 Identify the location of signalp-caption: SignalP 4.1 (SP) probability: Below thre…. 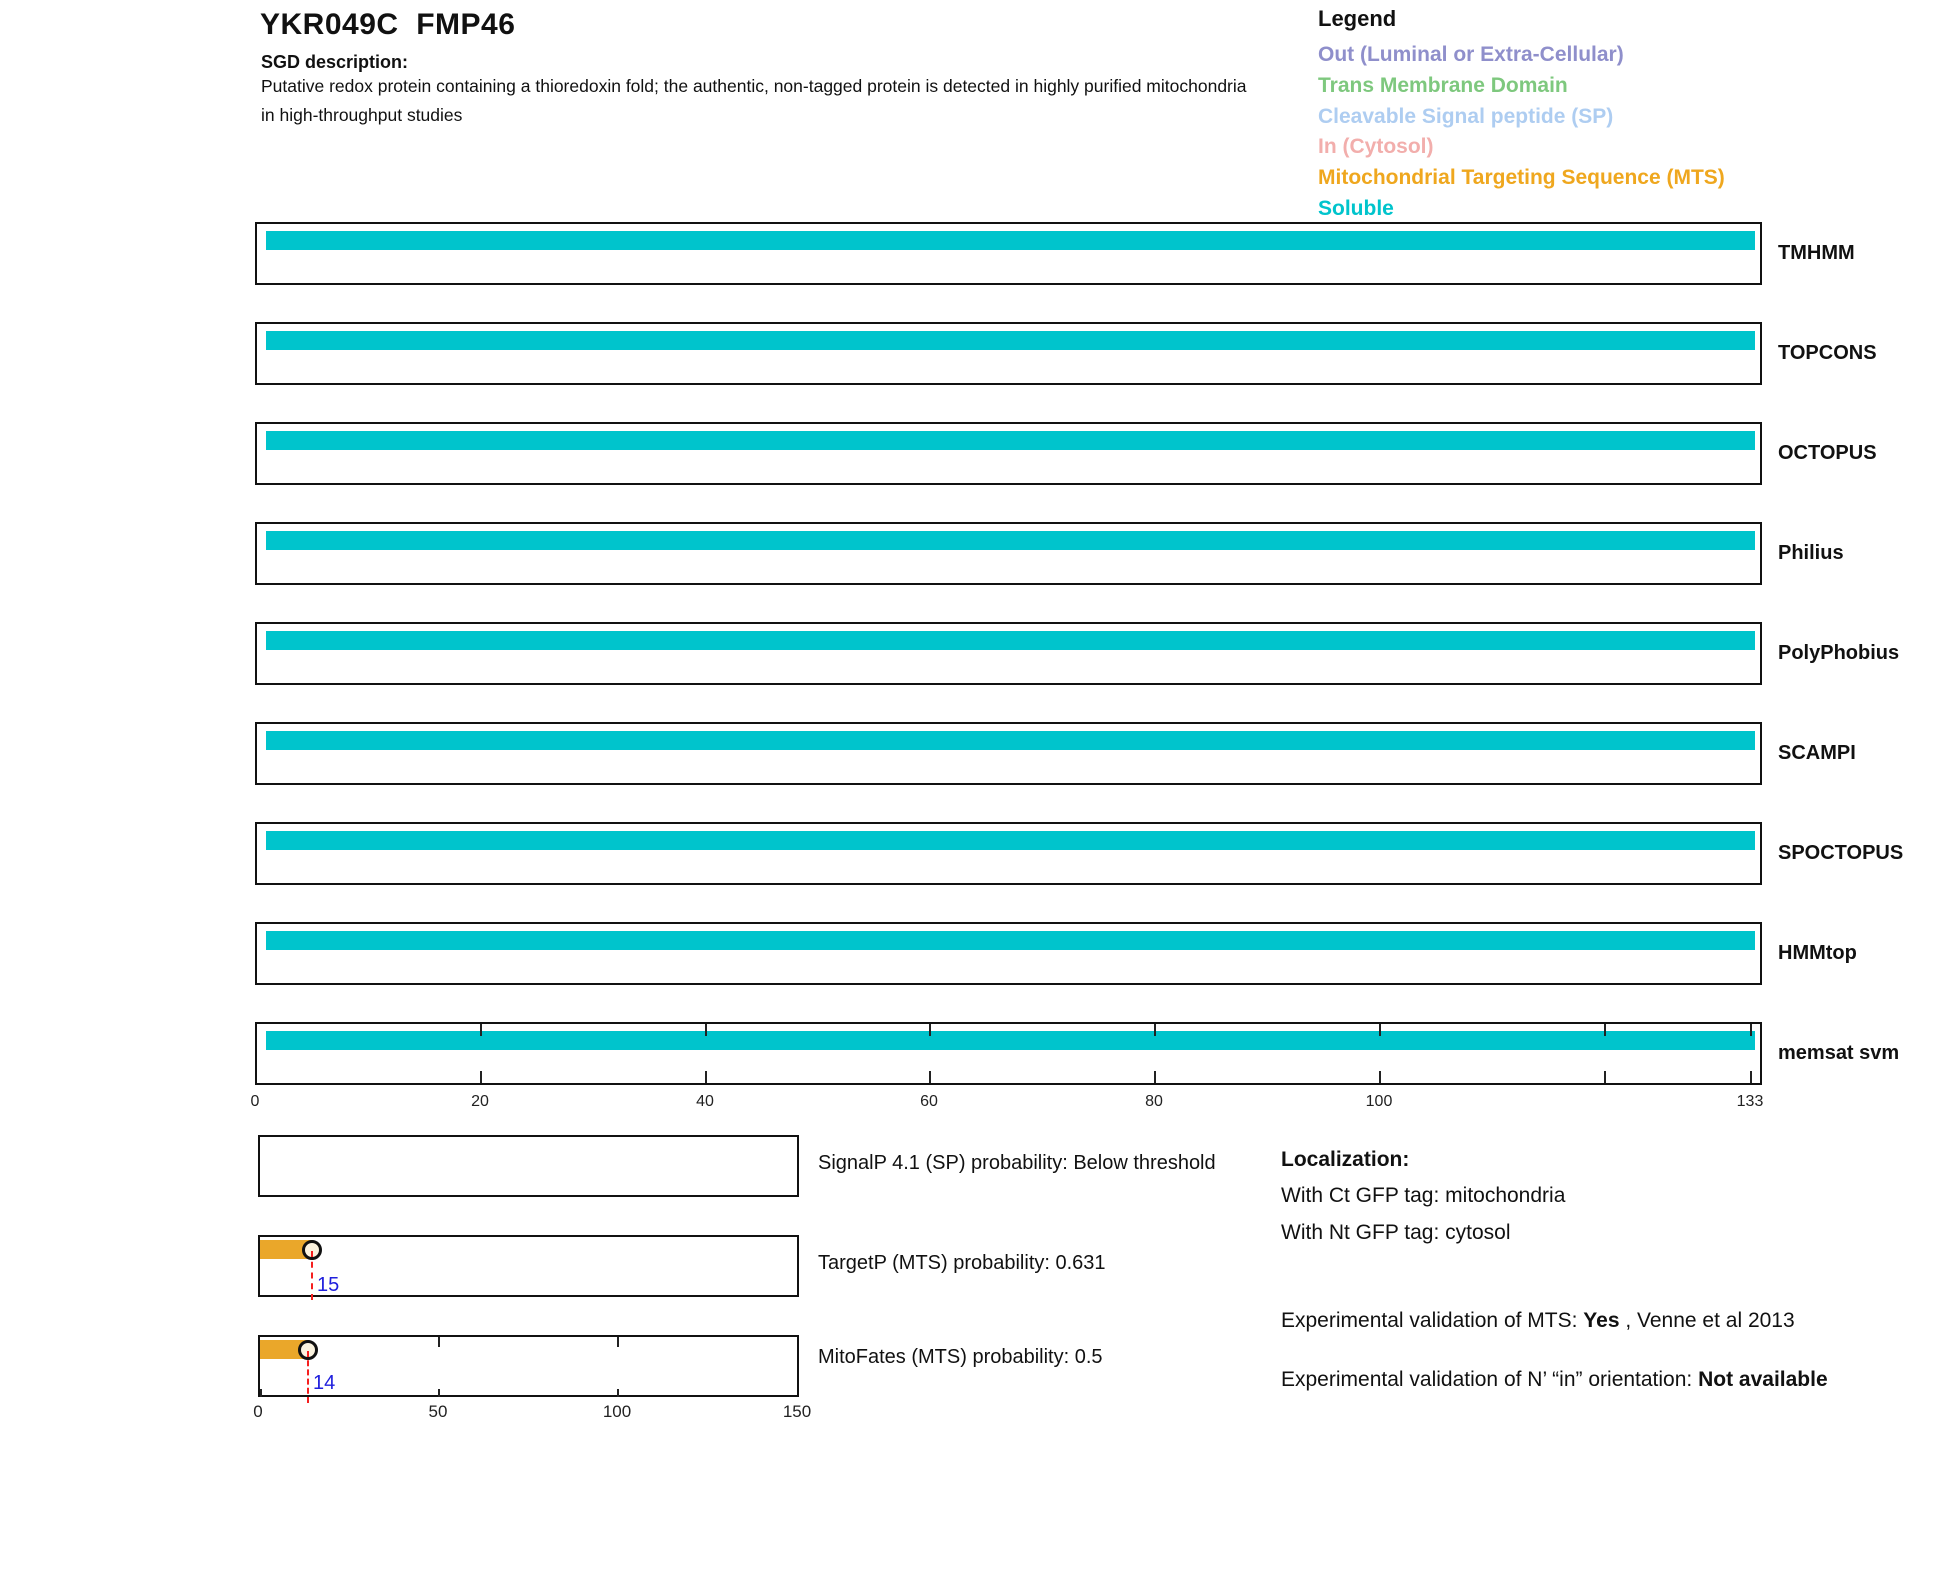
(1017, 1163).